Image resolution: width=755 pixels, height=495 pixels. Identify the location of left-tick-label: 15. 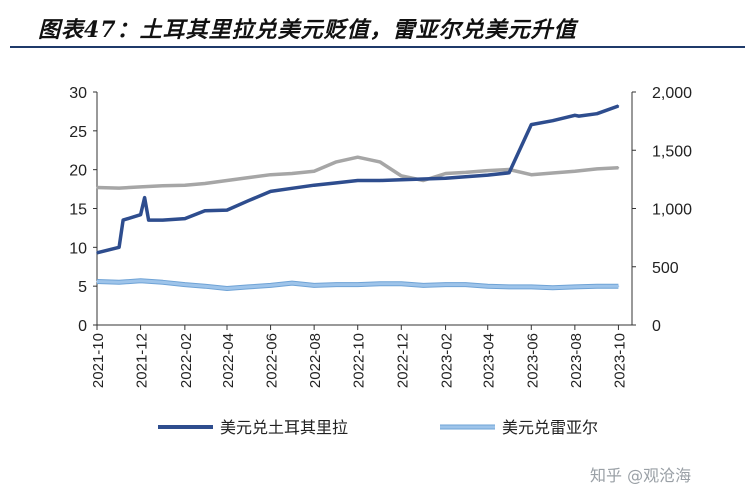
(78, 210).